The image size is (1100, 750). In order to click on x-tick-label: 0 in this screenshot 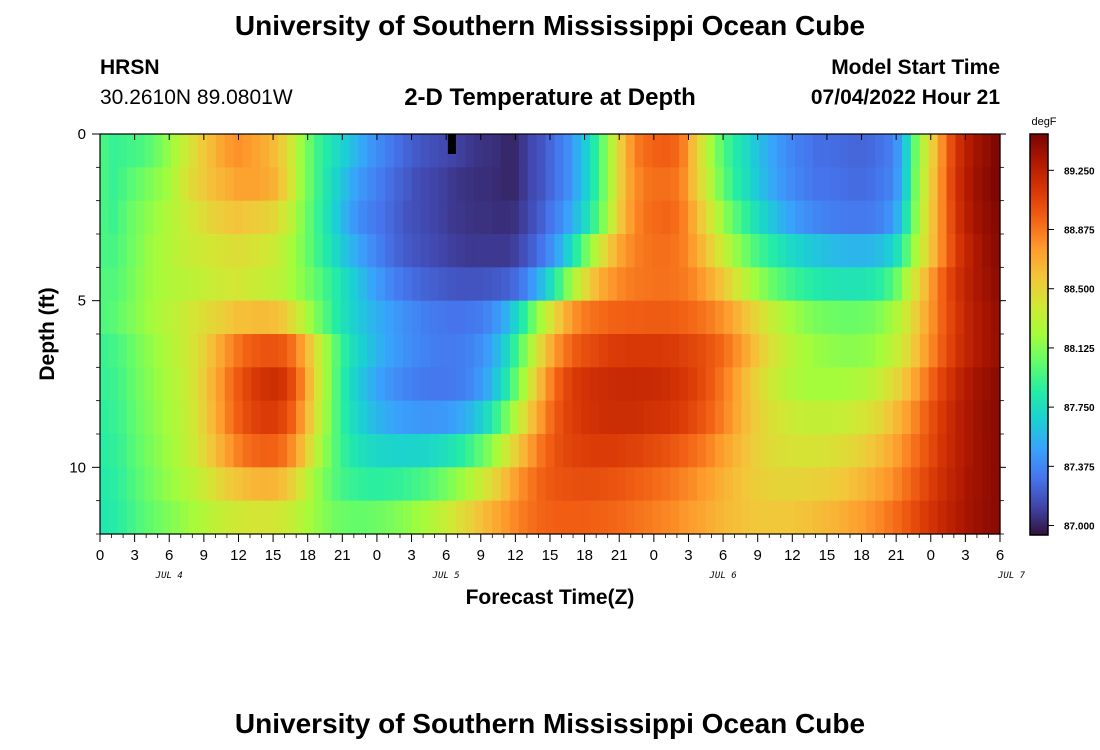, I will do `click(931, 555)`.